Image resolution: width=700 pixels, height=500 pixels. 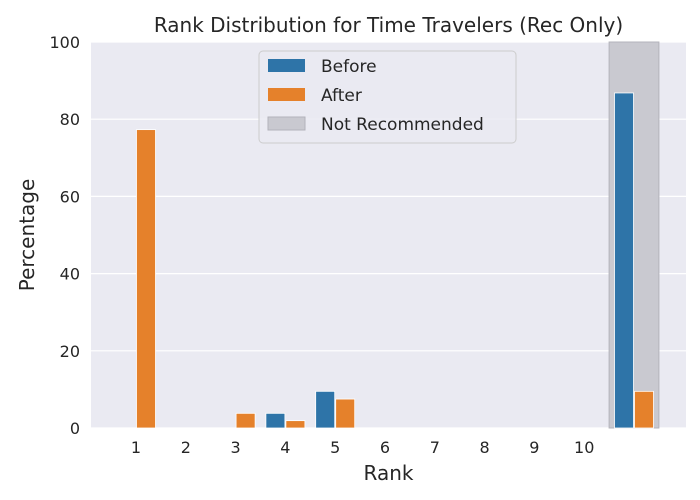 What do you see at coordinates (584, 447) in the screenshot?
I see `x-tick-label: 10` at bounding box center [584, 447].